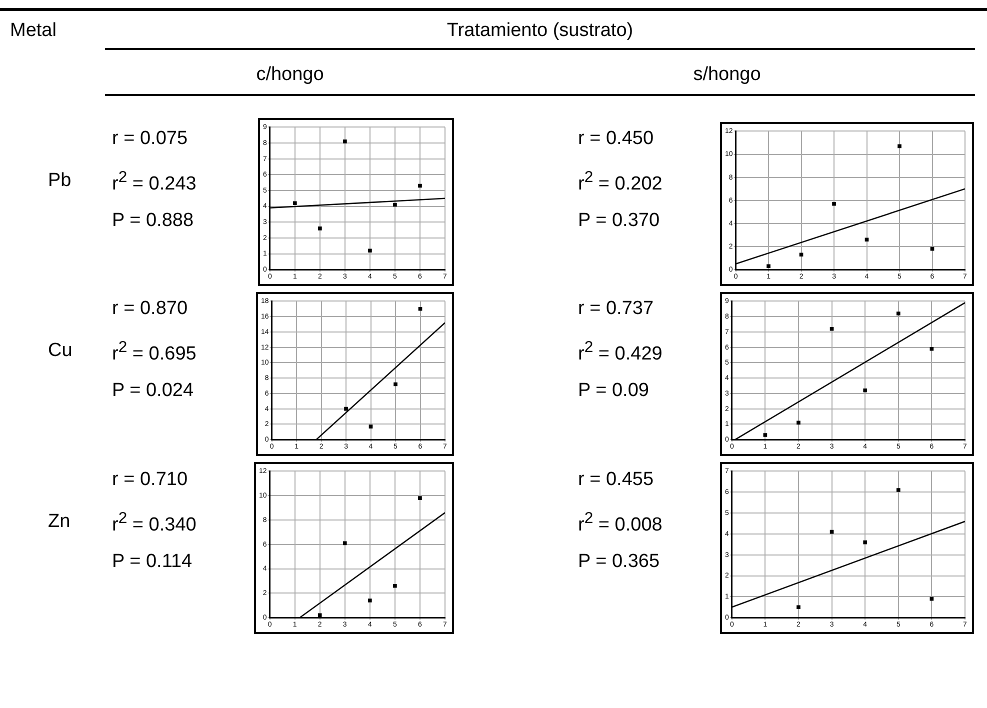 The image size is (987, 708). What do you see at coordinates (153, 221) in the screenshot?
I see `text: P = 0.888` at bounding box center [153, 221].